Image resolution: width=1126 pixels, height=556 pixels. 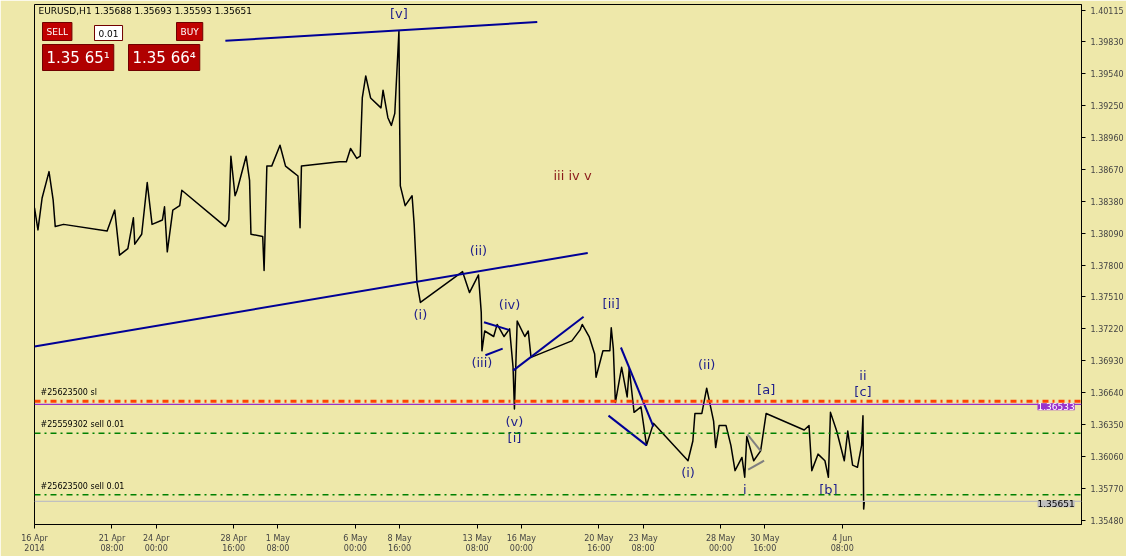 I want to click on annotation: (iv), so click(x=509, y=305).